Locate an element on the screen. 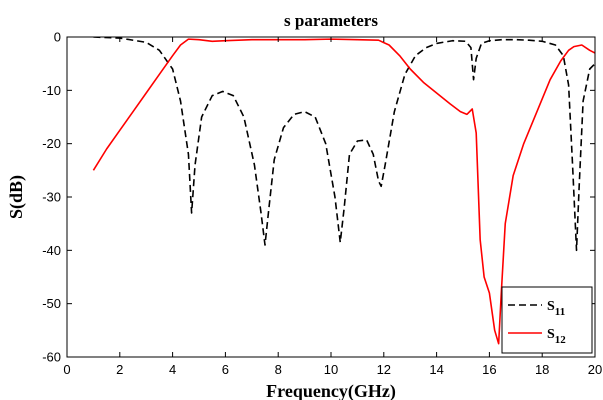  y-tick-label: -40 is located at coordinates (51, 250).